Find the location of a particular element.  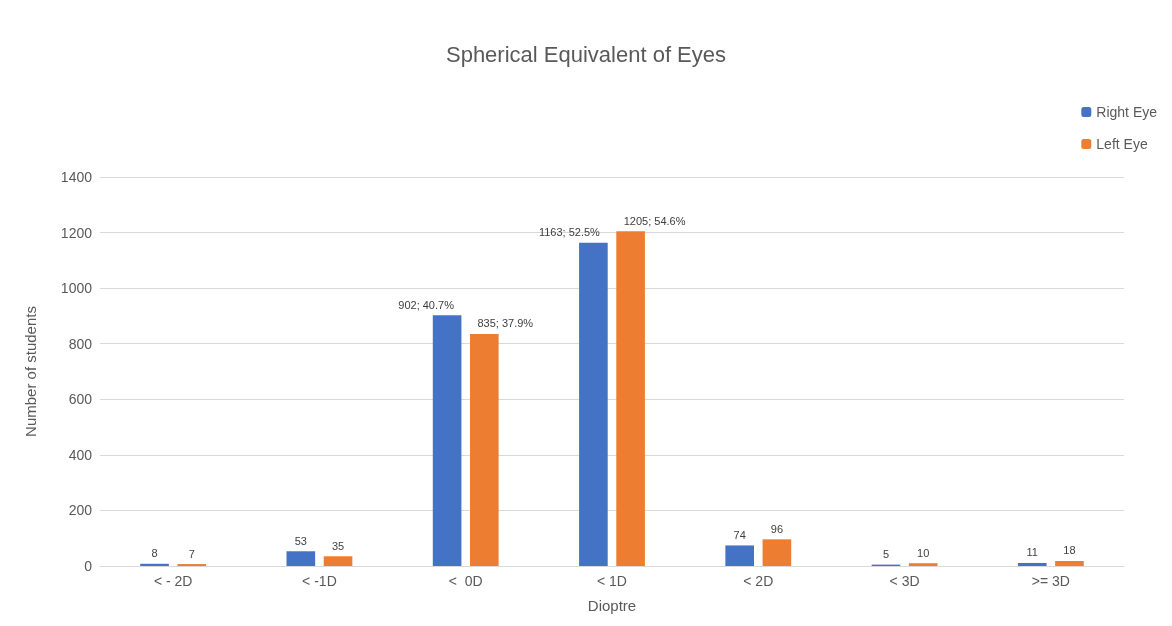

y-tick-label: 1000 is located at coordinates (76, 288).